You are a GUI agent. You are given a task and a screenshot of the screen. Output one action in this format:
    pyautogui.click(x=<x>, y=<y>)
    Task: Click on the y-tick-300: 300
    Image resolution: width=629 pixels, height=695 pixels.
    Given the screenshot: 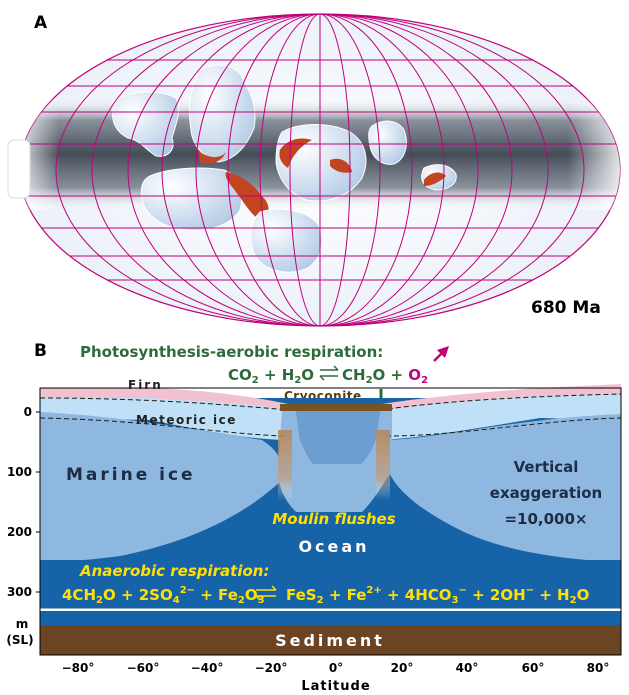 What is the action you would take?
    pyautogui.click(x=19, y=592)
    